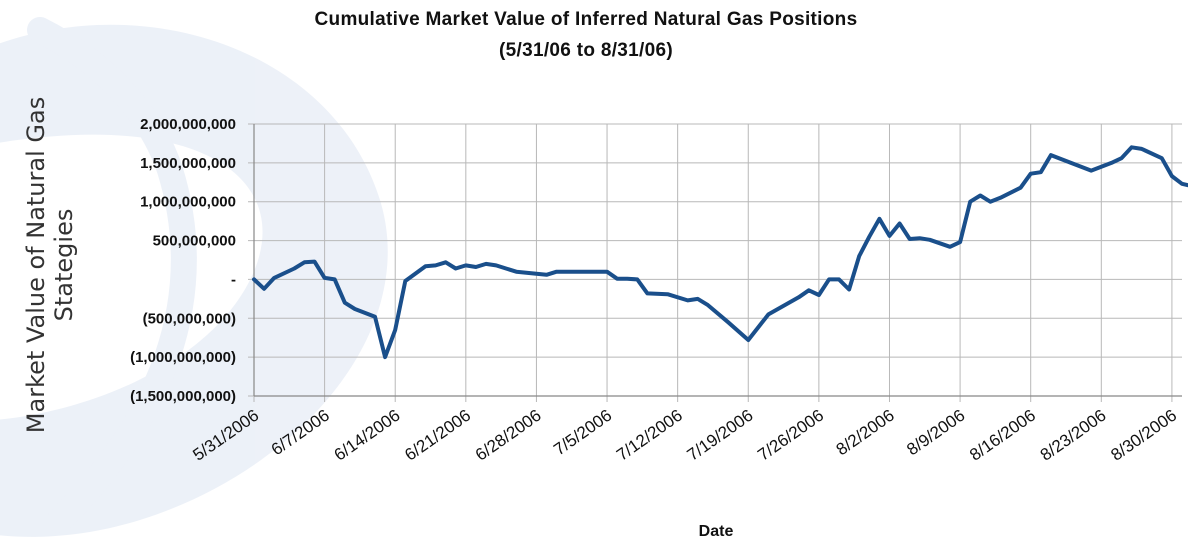 Image resolution: width=1188 pixels, height=546 pixels. I want to click on x-tick-label: 7/12/2006, so click(649, 435).